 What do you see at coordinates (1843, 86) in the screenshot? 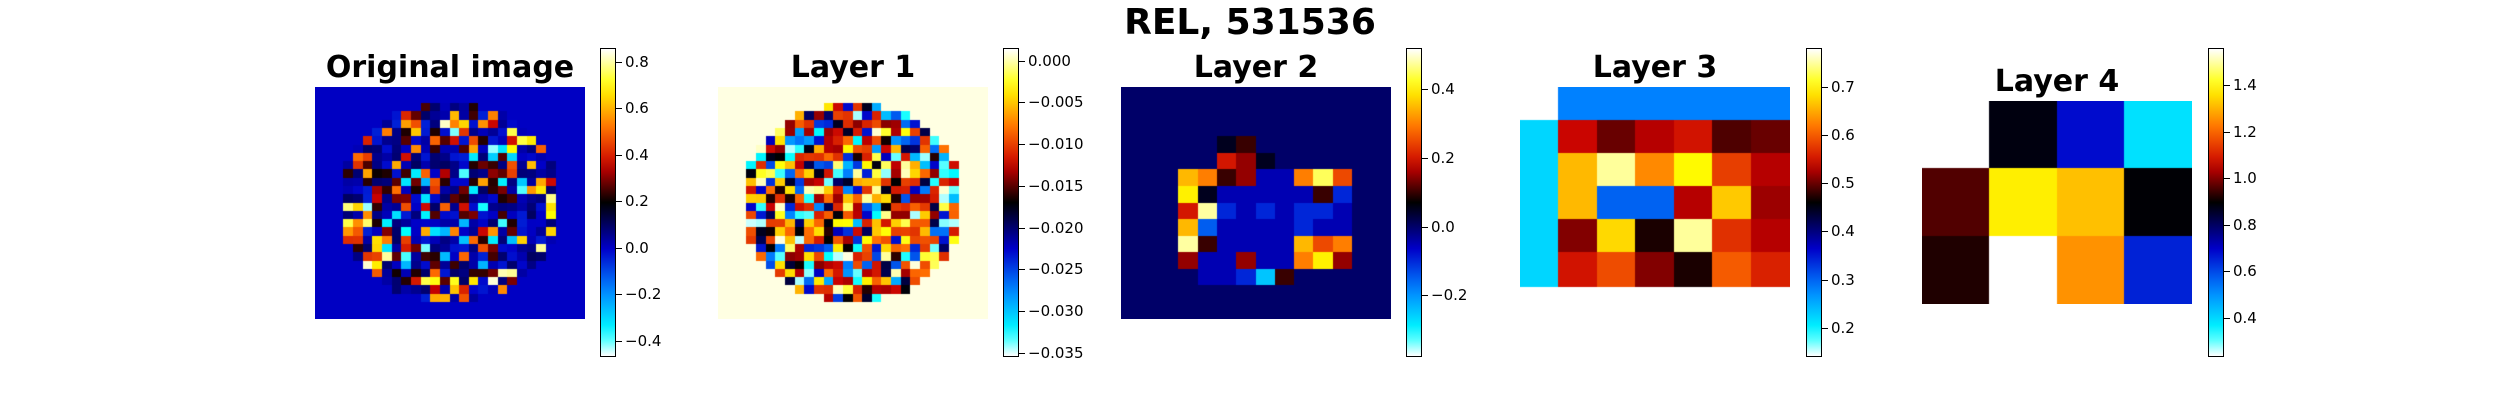
I see `colorbar-tick-label: 0.7` at bounding box center [1843, 86].